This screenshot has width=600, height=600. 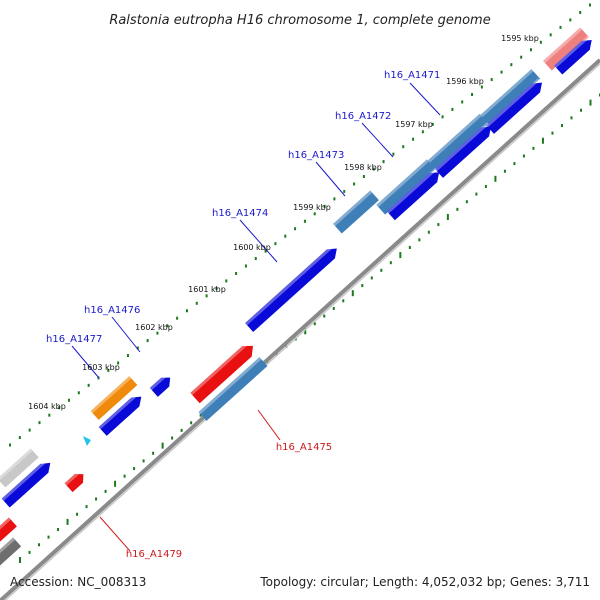 I want to click on gene-h16-a1475-strip, so click(x=233, y=389).